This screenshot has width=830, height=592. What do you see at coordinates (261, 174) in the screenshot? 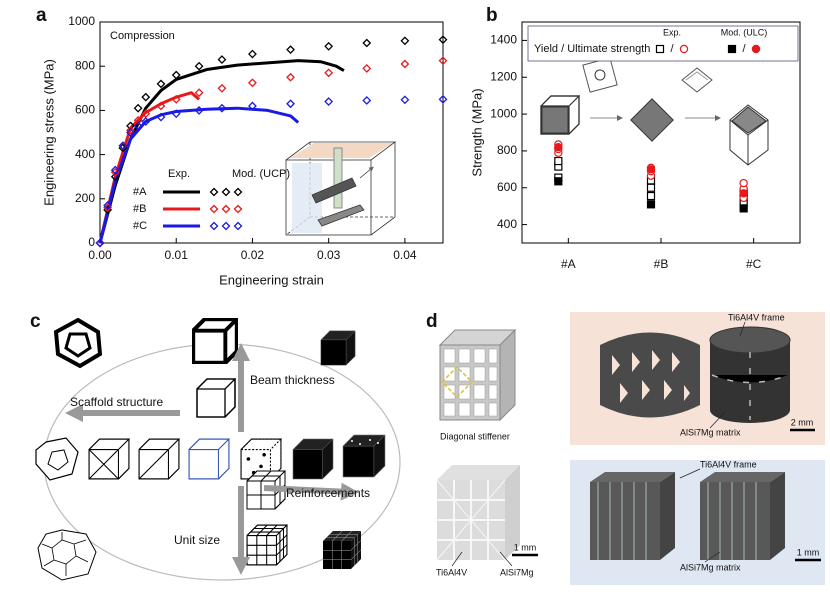
I see `legend-header: Mod. (UCP)` at bounding box center [261, 174].